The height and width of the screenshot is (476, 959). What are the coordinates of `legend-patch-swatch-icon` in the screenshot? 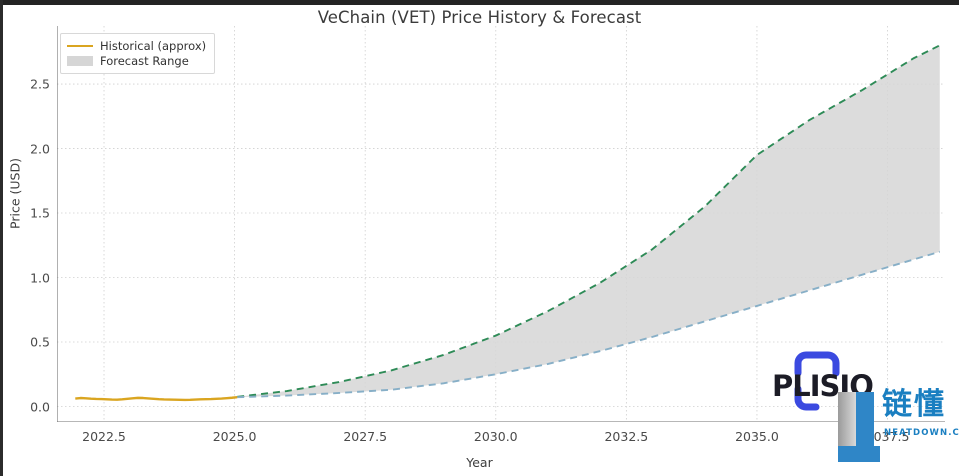 It's located at (80, 60).